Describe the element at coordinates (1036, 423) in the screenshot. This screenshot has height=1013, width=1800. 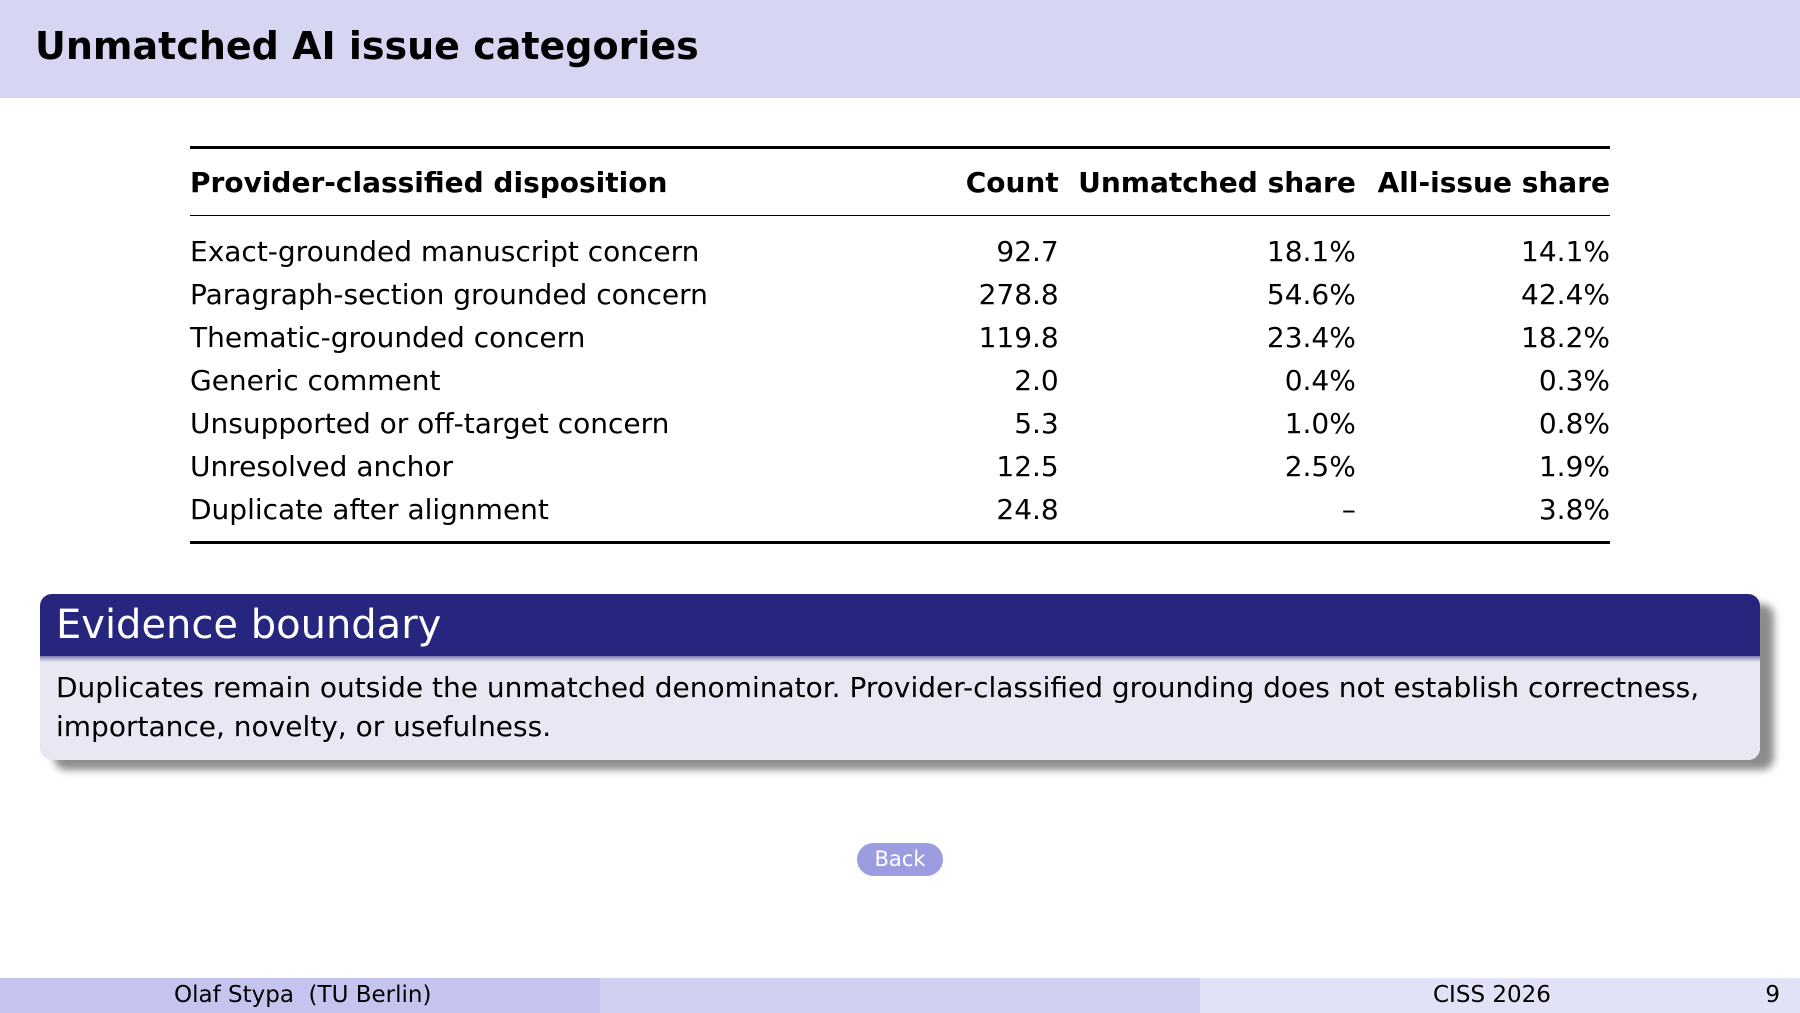
I see `count-cell: 5.3` at that location.